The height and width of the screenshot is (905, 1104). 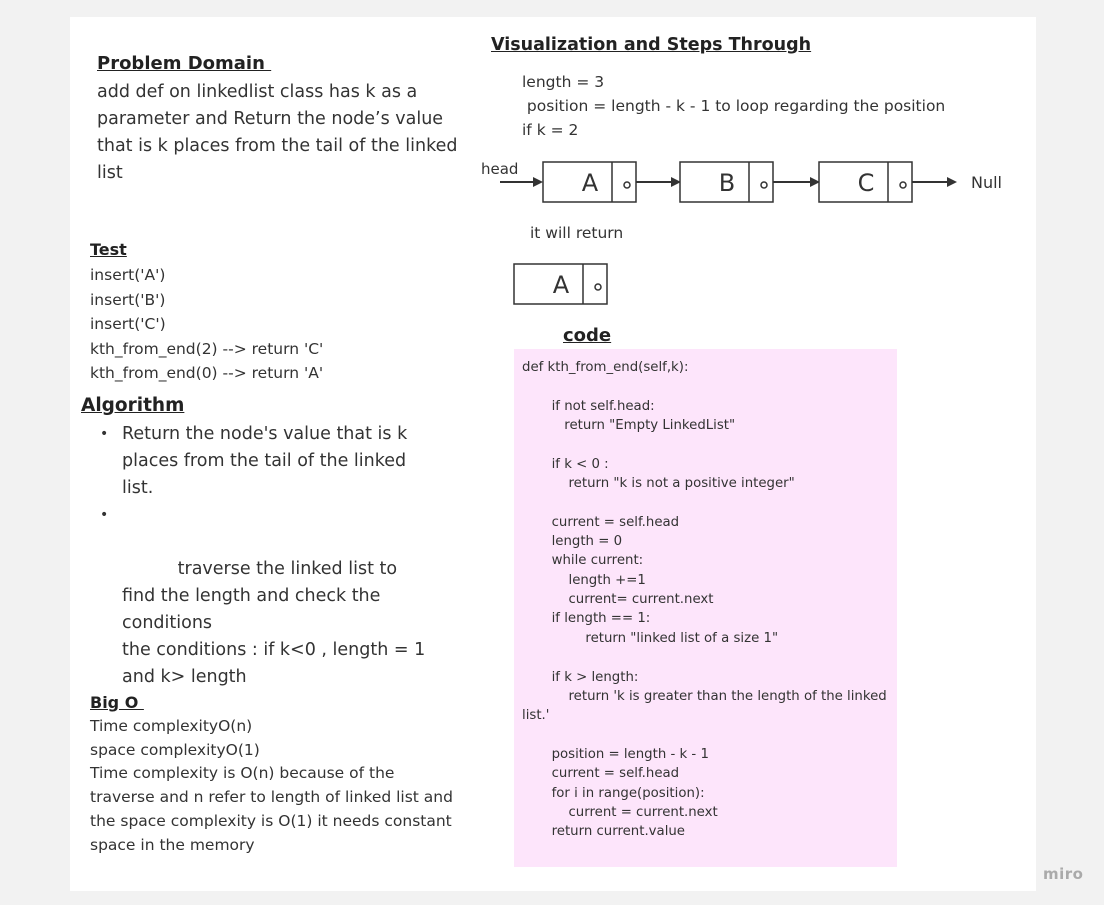 What do you see at coordinates (133, 405) in the screenshot?
I see `algorithm-title: Algorithm` at bounding box center [133, 405].